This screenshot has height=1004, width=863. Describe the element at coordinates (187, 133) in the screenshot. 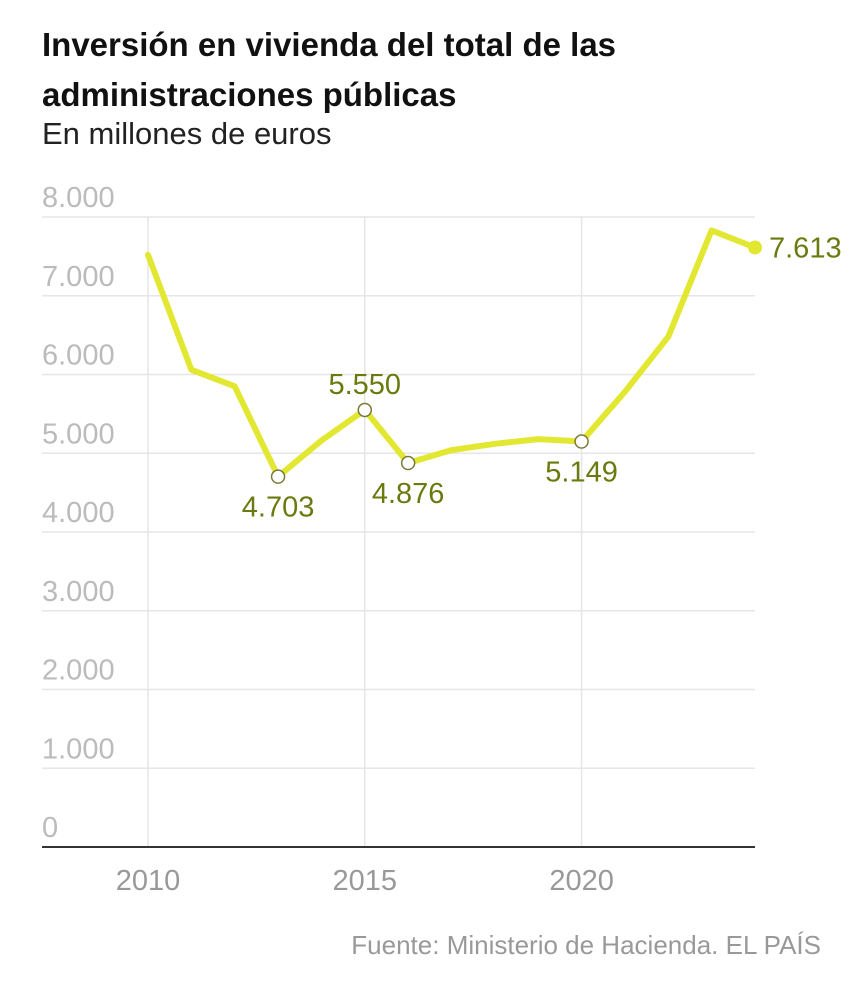

I see `chart-subtitle: En millones de euros` at that location.